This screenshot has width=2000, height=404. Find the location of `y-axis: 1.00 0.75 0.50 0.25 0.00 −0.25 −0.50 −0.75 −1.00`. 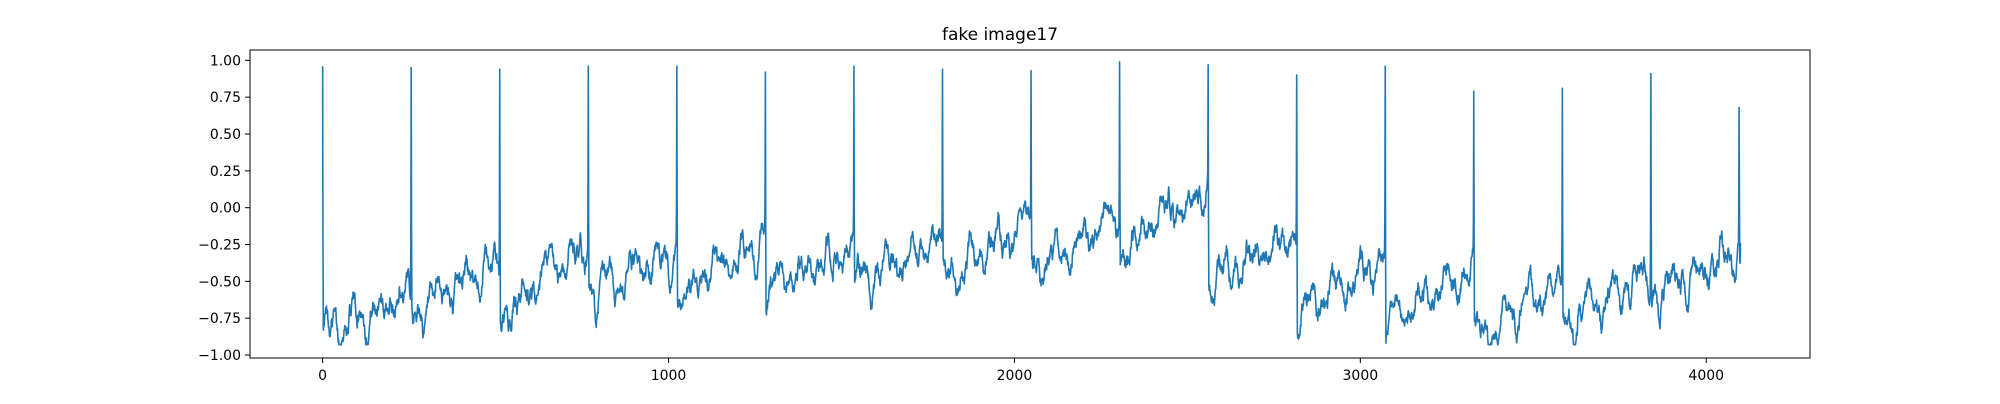

y-axis: 1.00 0.75 0.50 0.25 0.00 −0.25 −0.50 −0.75 −1.00 is located at coordinates (224, 208).